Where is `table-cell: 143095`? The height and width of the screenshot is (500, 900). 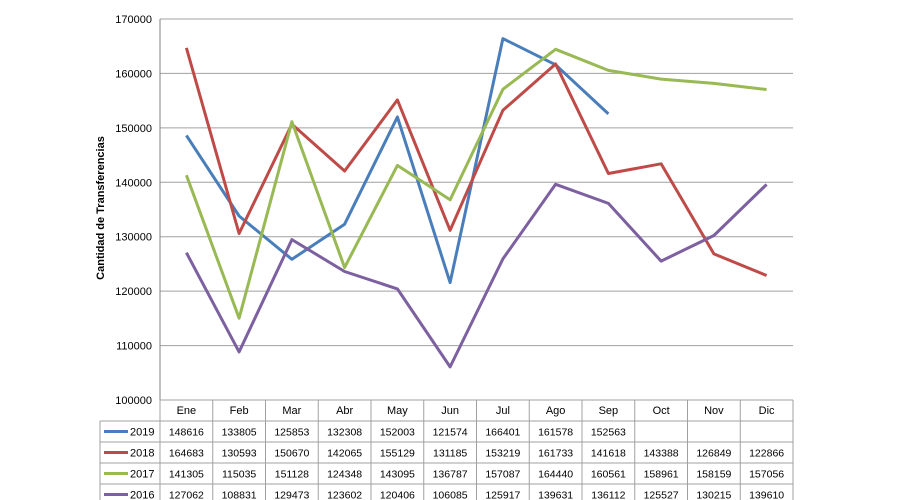
table-cell: 143095 is located at coordinates (397, 475).